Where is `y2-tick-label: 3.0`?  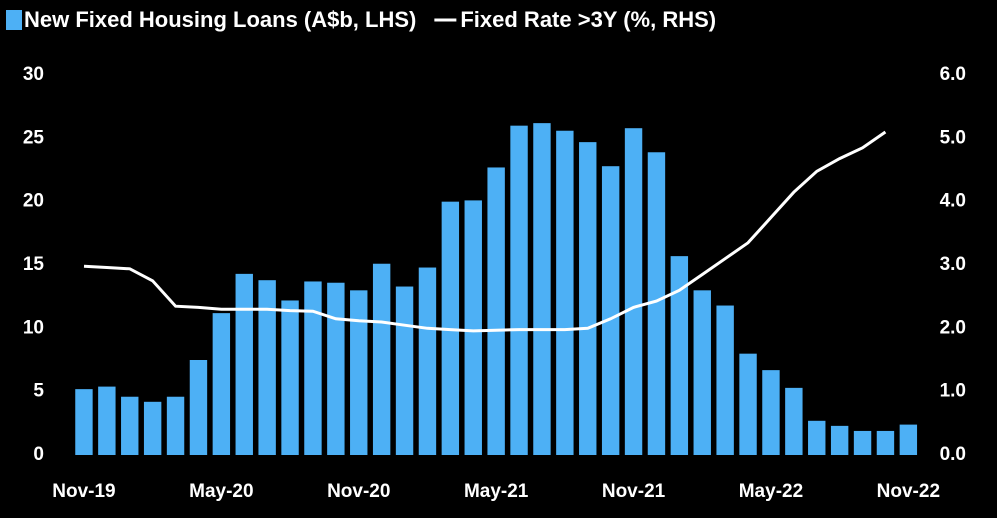
y2-tick-label: 3.0 is located at coordinates (953, 264).